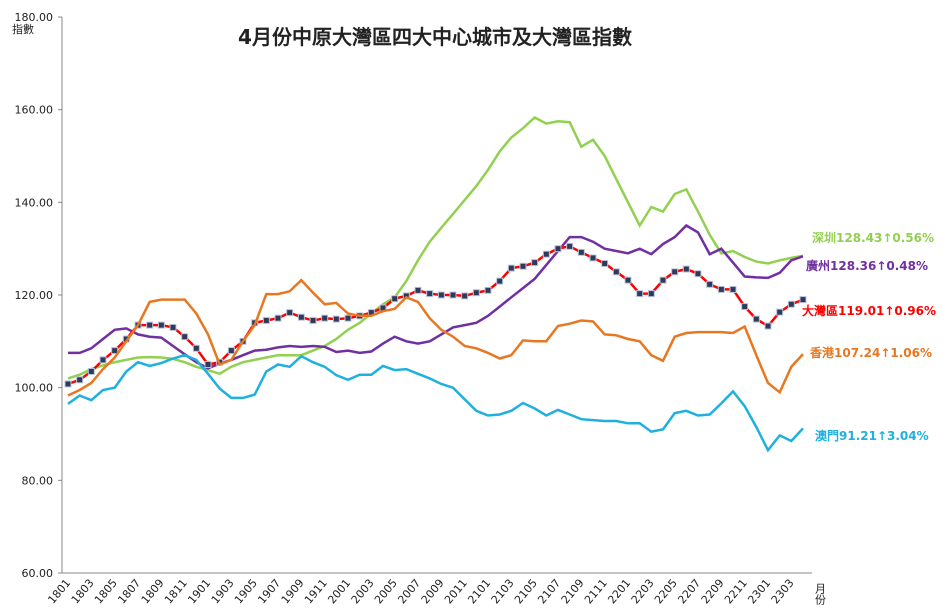  Describe the element at coordinates (223, 592) in the screenshot. I see `x-tick-label: 1903` at that location.